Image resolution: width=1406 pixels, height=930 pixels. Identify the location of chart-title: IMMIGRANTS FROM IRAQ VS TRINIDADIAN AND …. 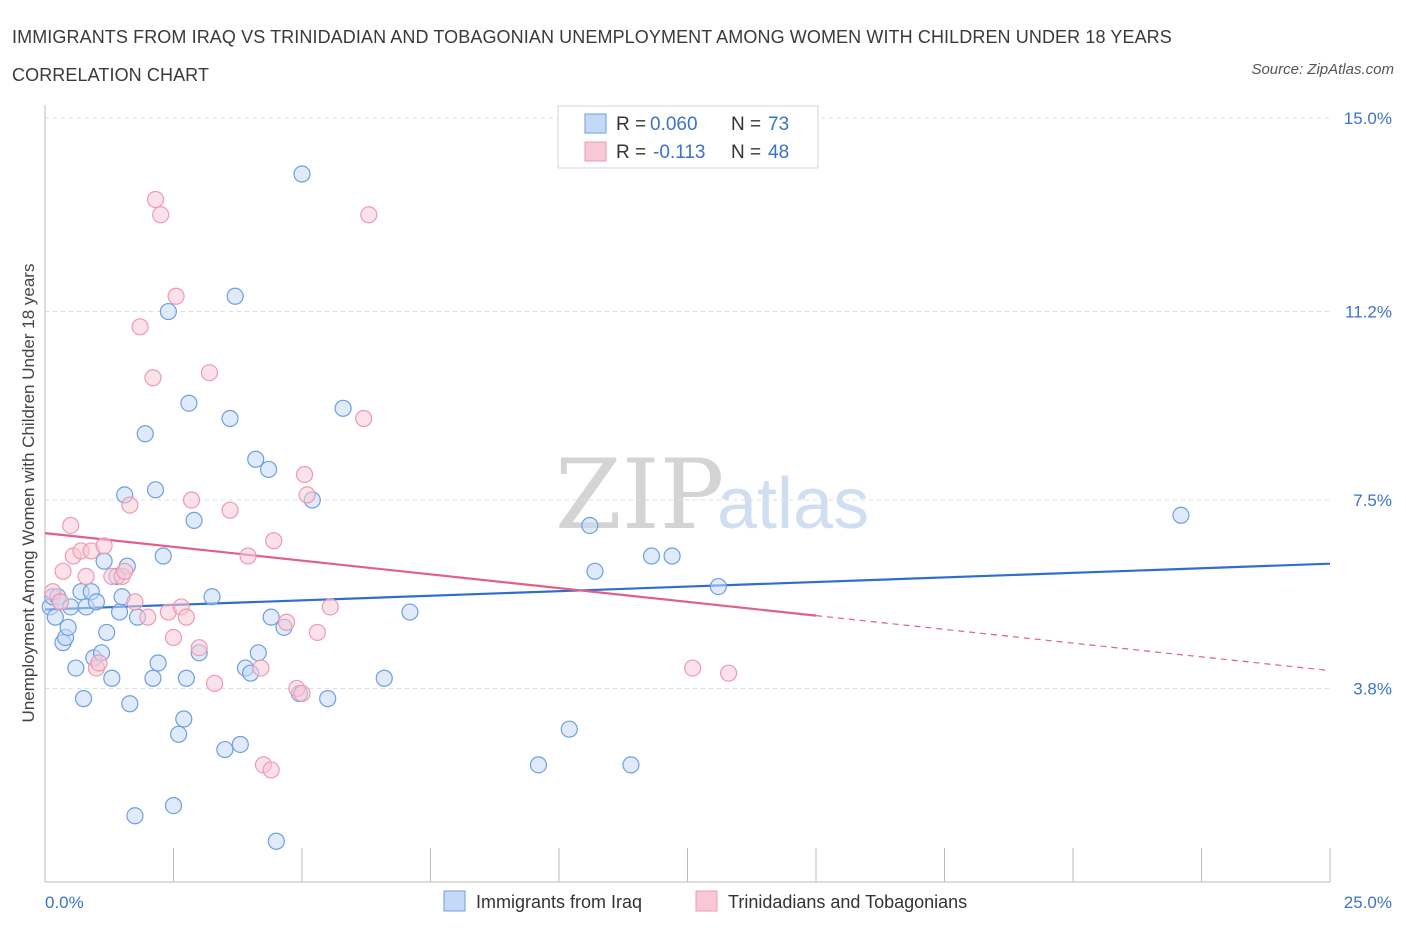
(592, 56).